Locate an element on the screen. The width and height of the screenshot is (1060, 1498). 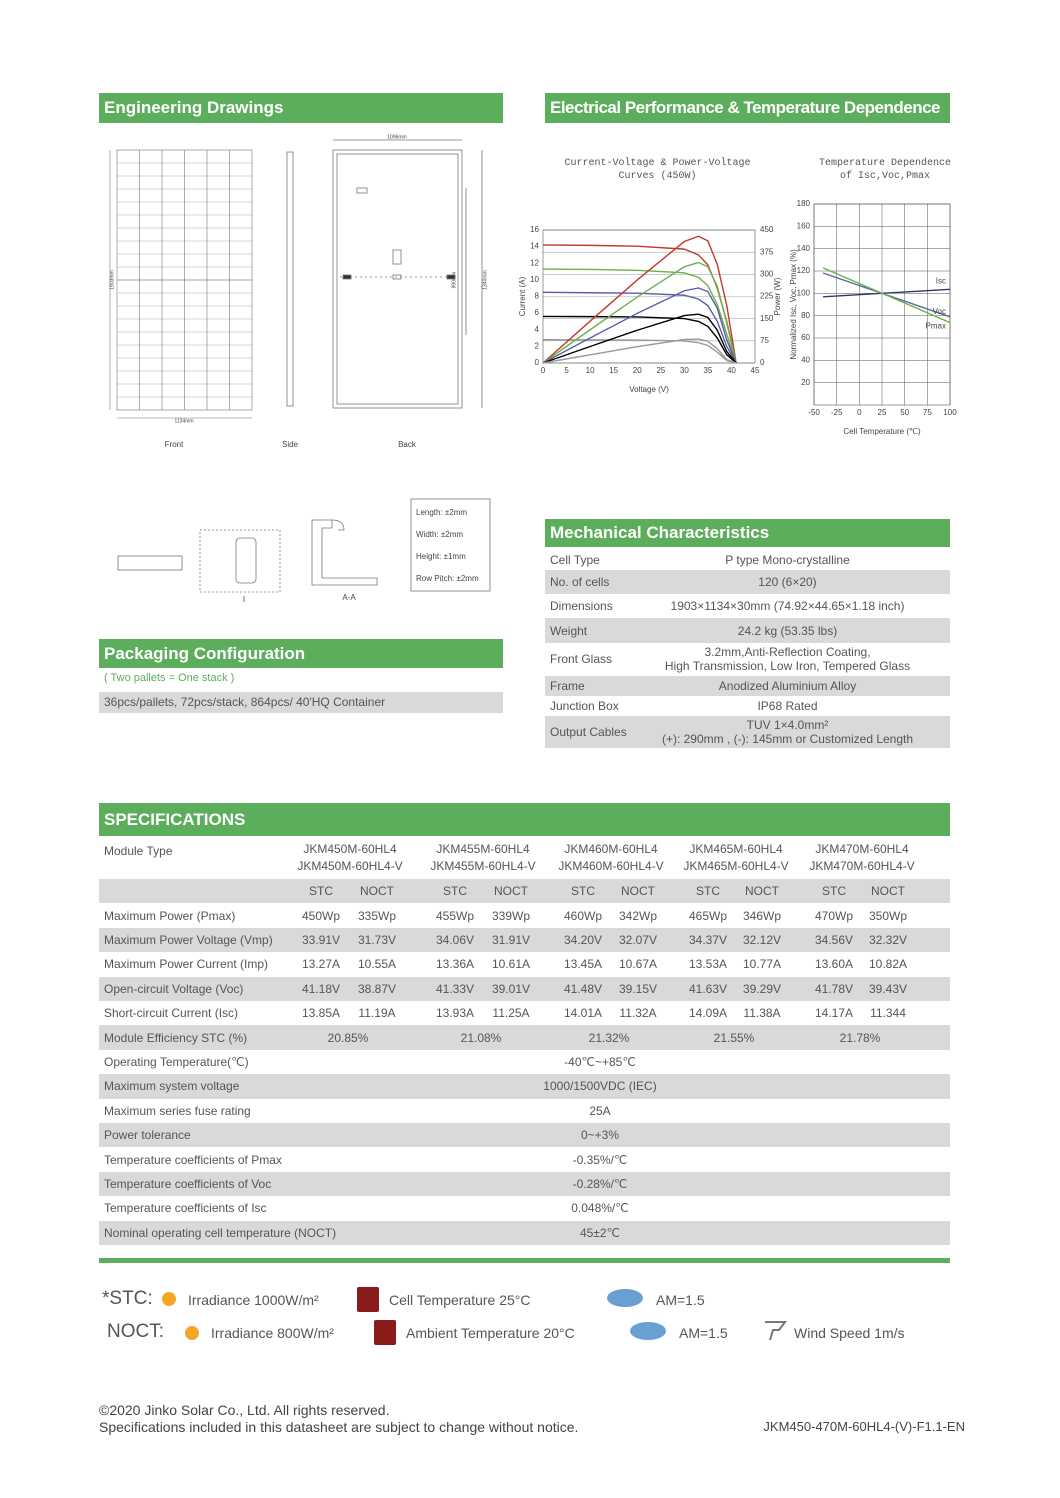
x-tick-label: -50 is located at coordinates (814, 412).